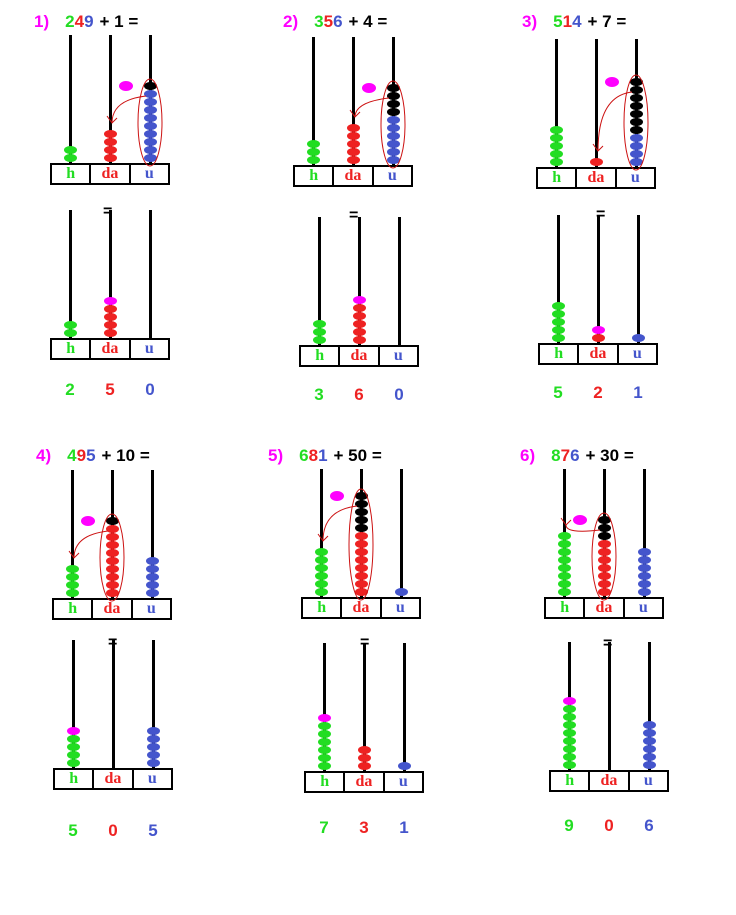 The width and height of the screenshot is (736, 915). Describe the element at coordinates (70, 21) in the screenshot. I see `digit-h: 2` at that location.